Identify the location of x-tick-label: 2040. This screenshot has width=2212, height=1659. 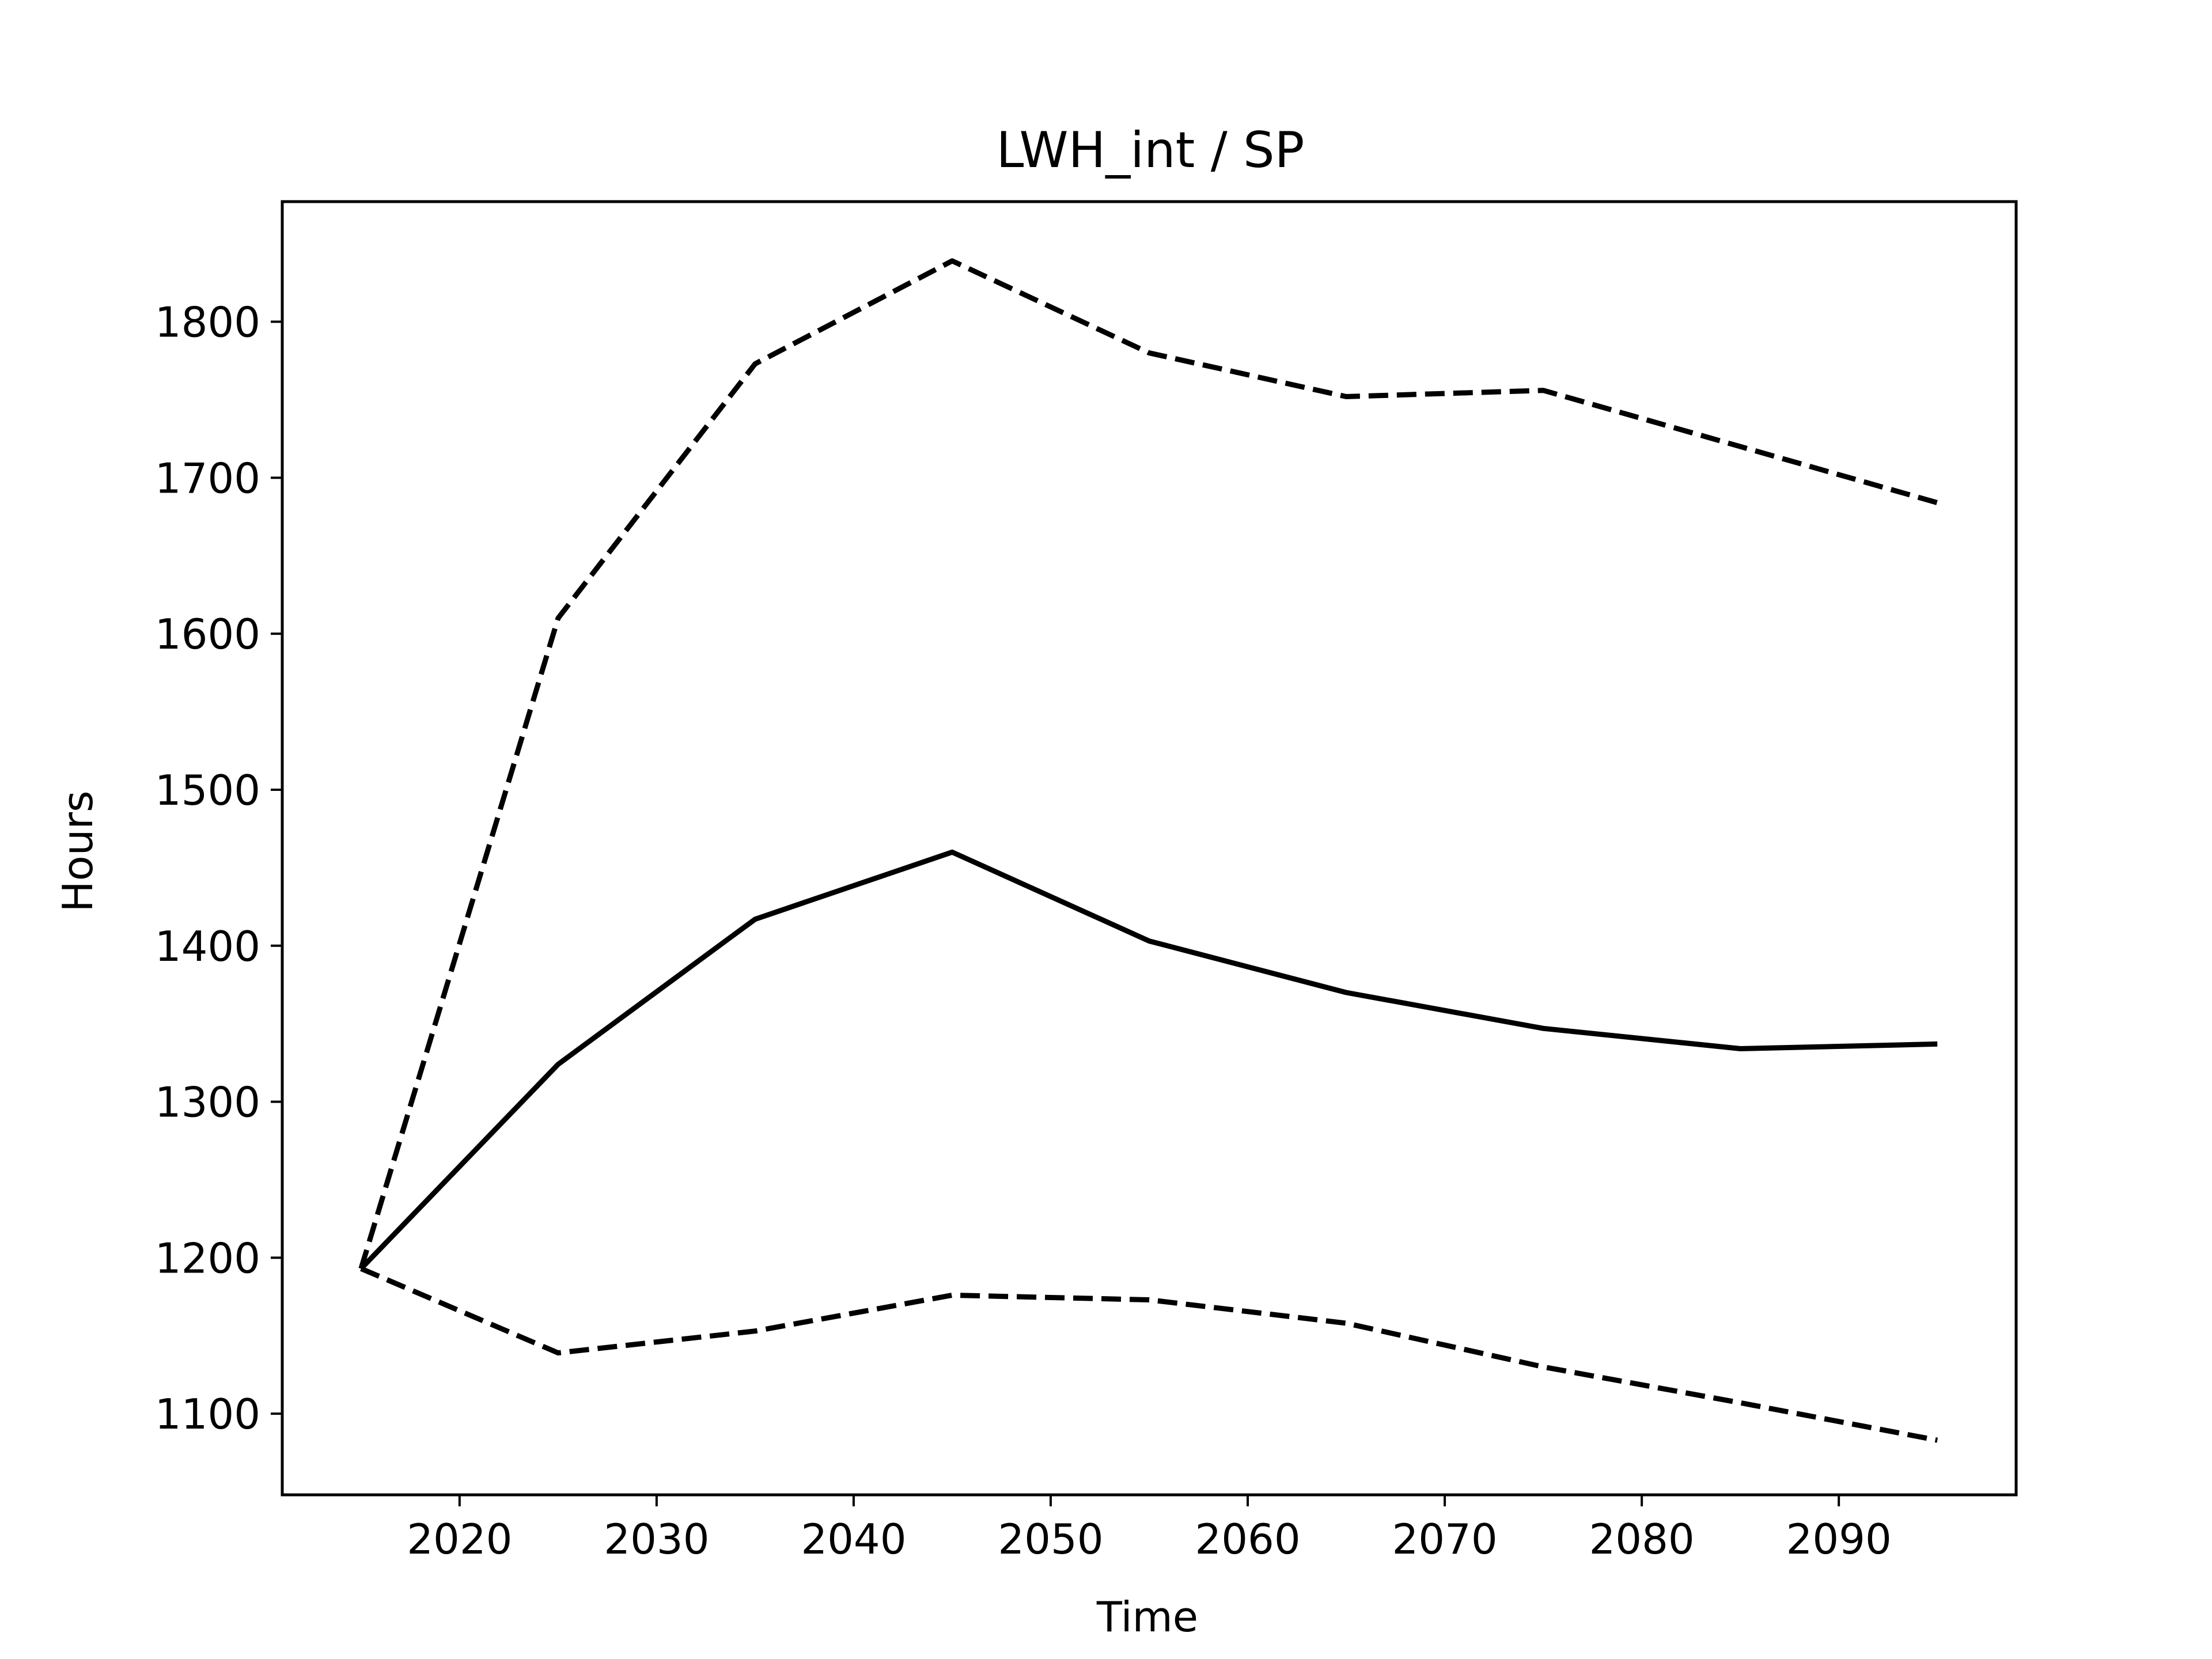
(853, 1539).